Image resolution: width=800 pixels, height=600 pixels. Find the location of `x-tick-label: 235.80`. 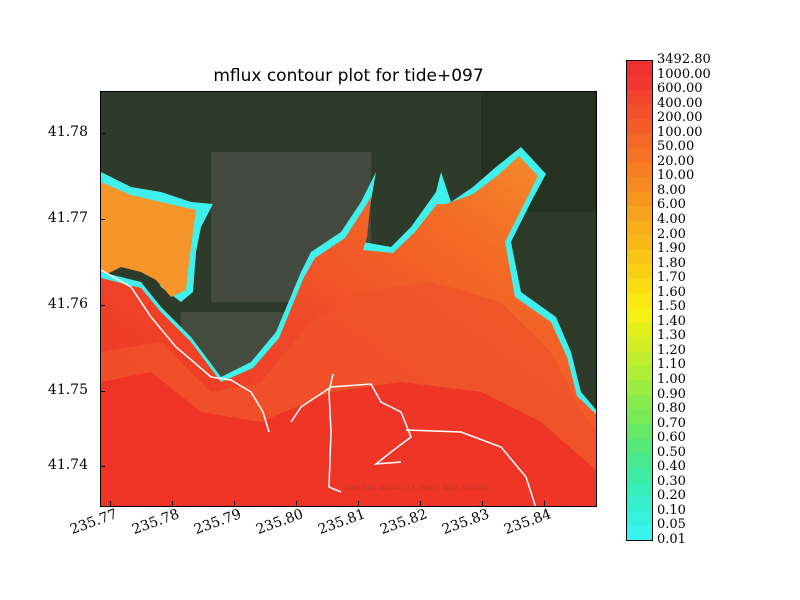

x-tick-label: 235.80 is located at coordinates (280, 522).